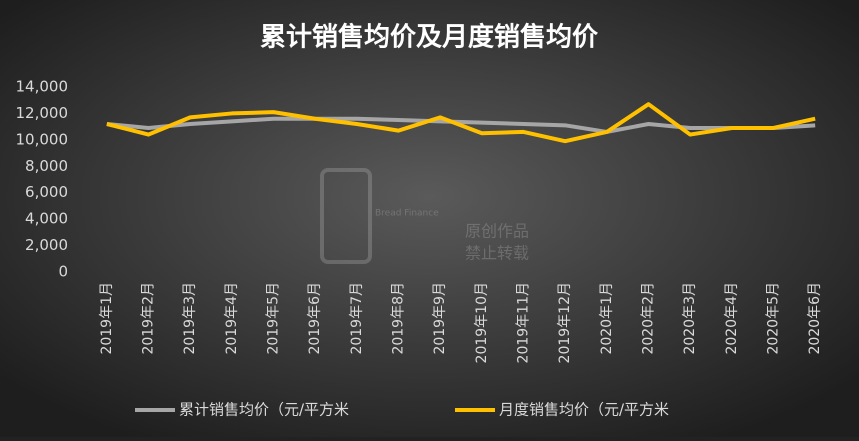  Describe the element at coordinates (42, 113) in the screenshot. I see `y-tick-label: 12,000` at that location.